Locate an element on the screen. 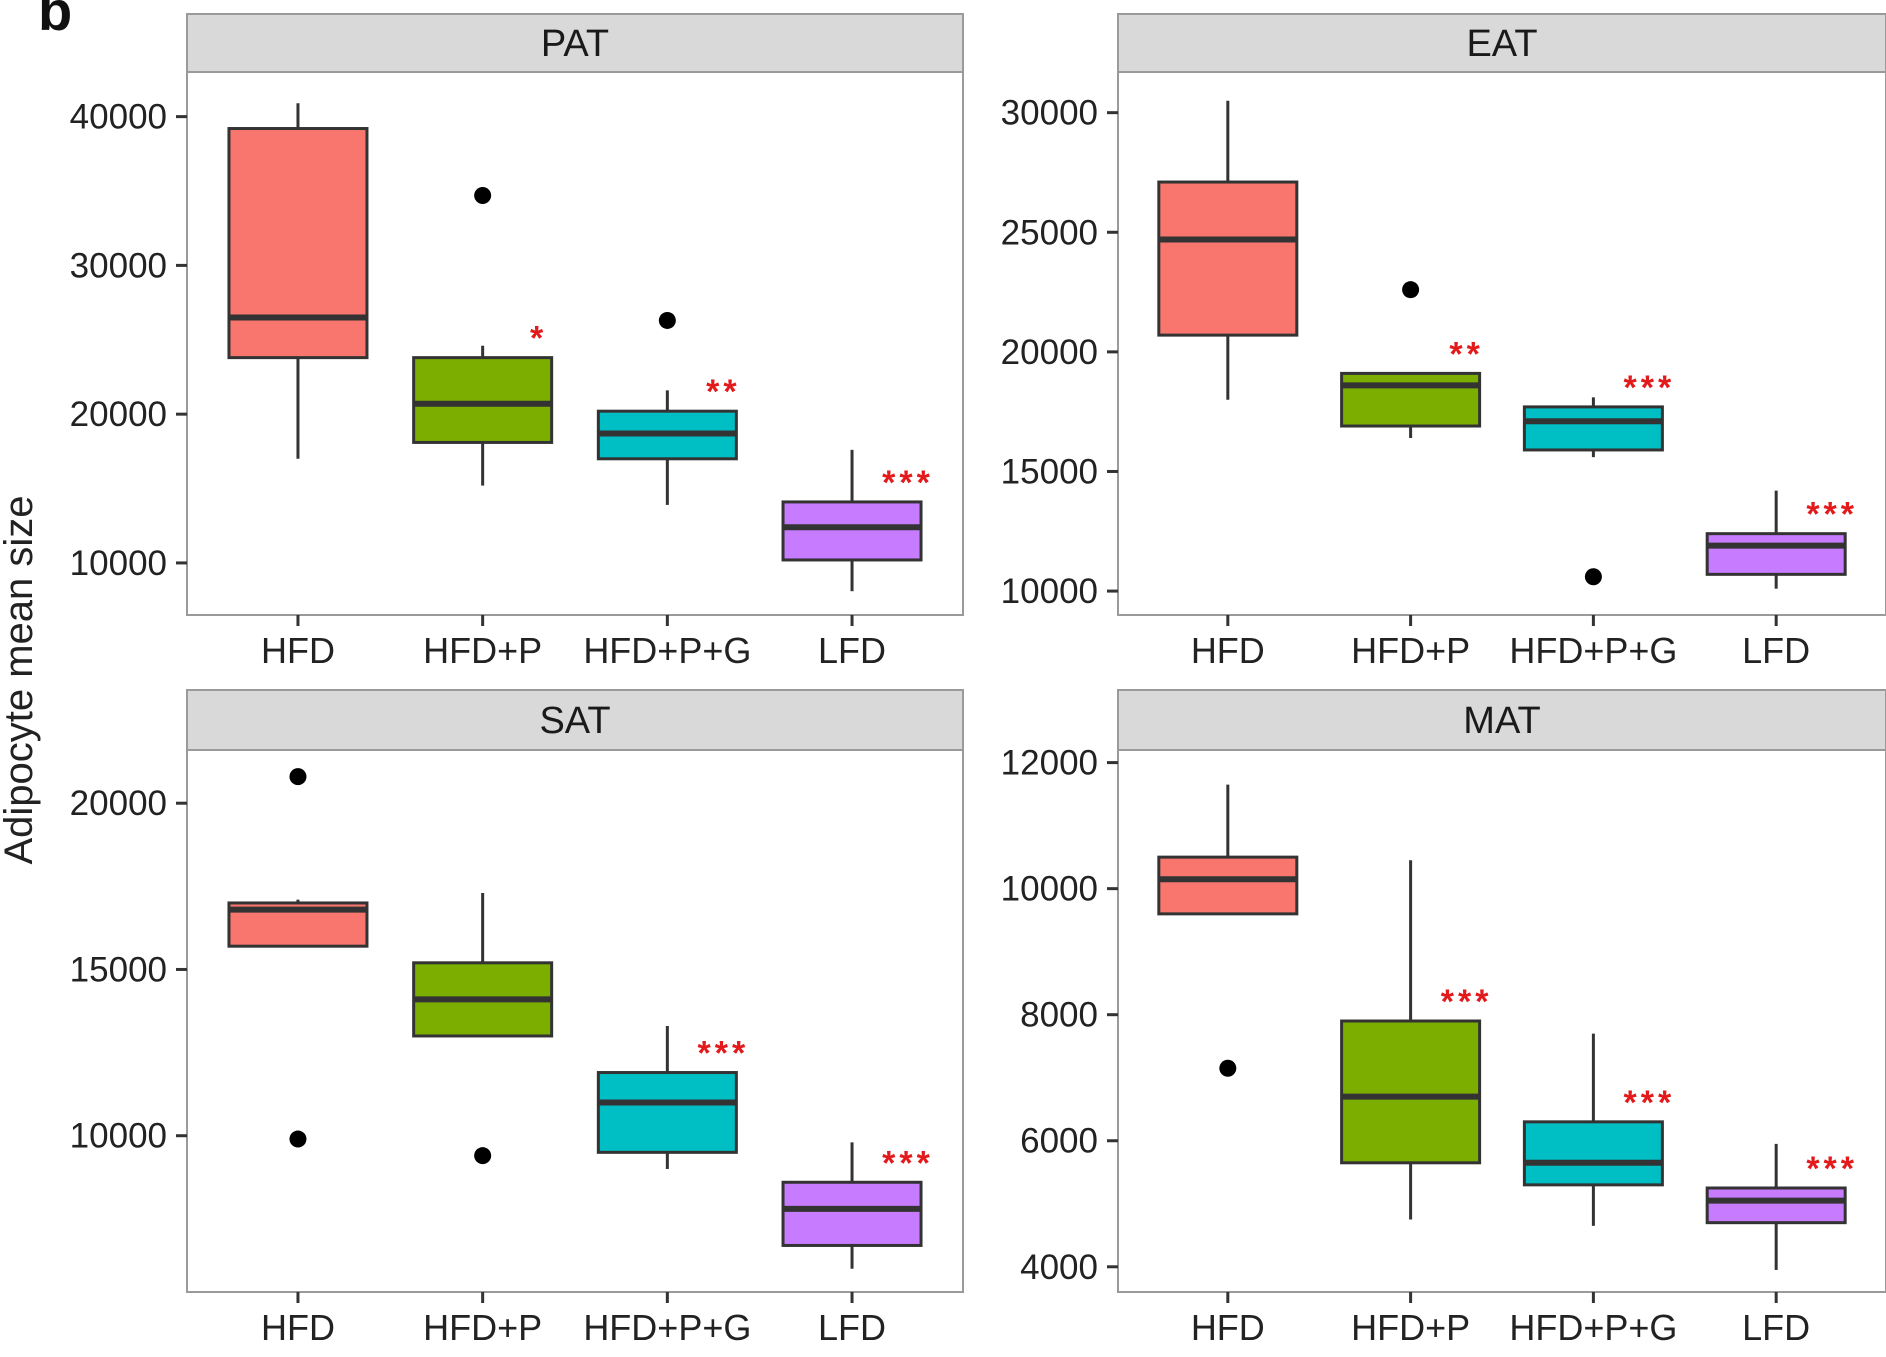 This screenshot has width=1886, height=1357. box-hfd-plusp: *** is located at coordinates (1416, 1040).